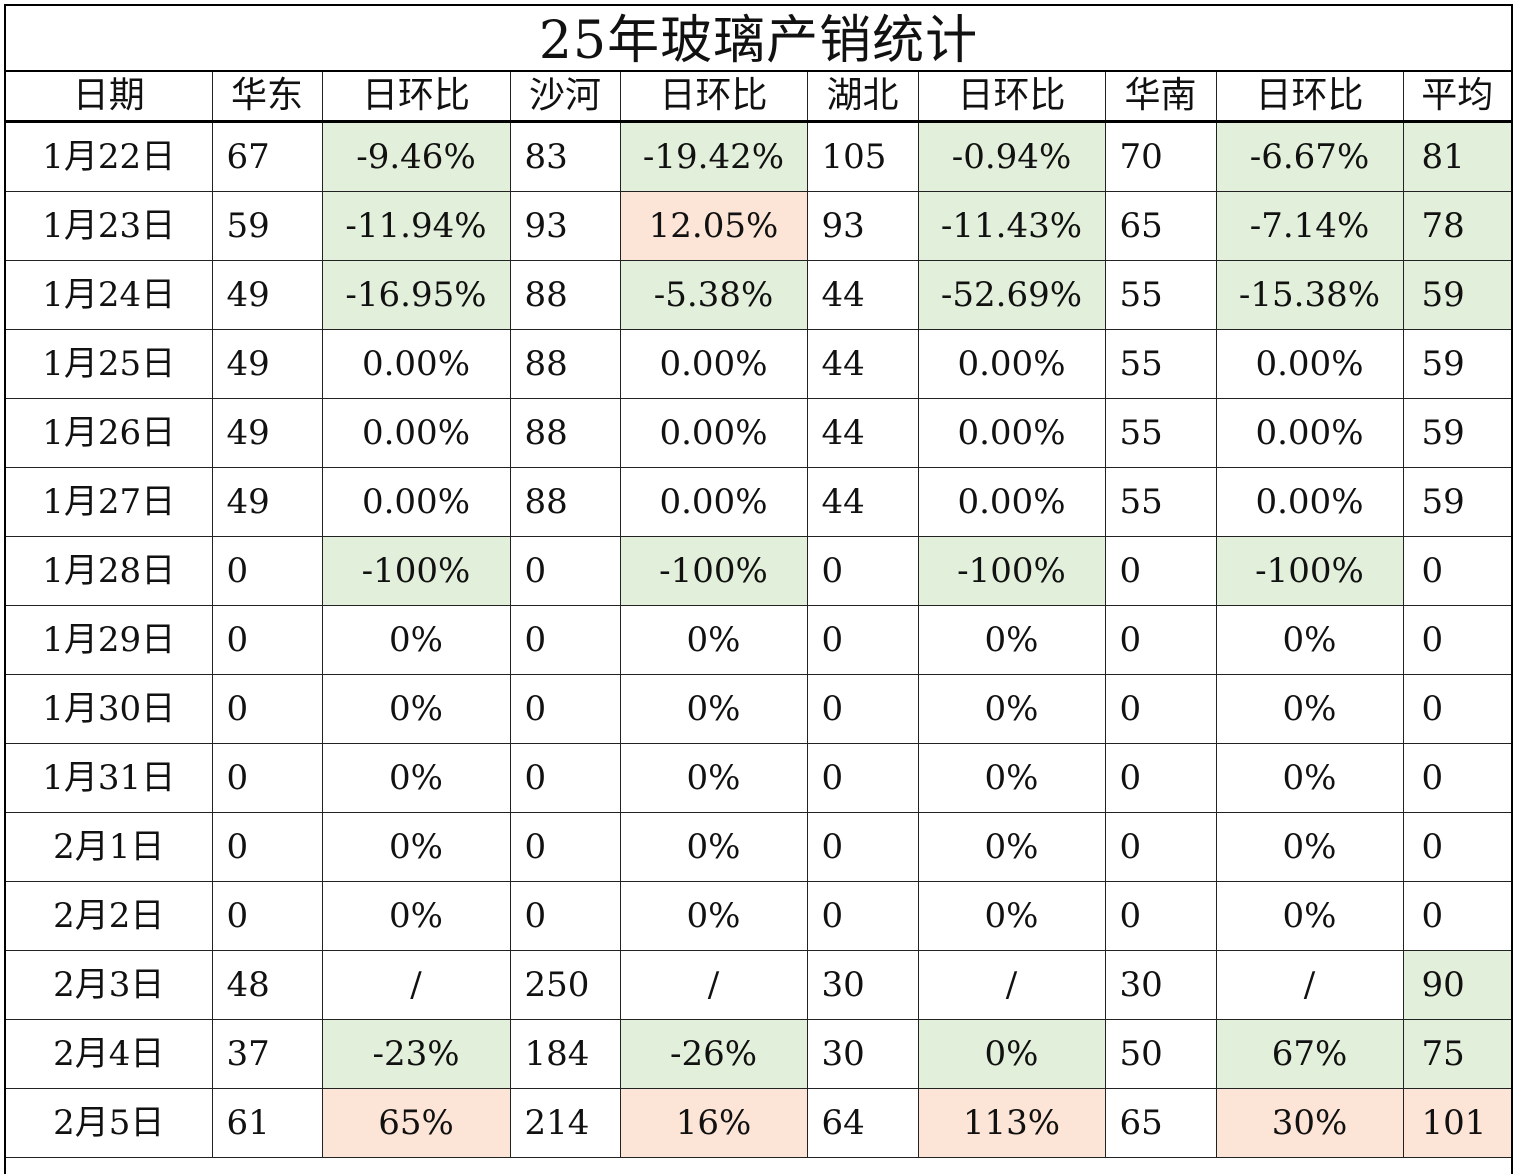 The height and width of the screenshot is (1174, 1517). What do you see at coordinates (109, 295) in the screenshot?
I see `cell-date: 1月24日` at bounding box center [109, 295].